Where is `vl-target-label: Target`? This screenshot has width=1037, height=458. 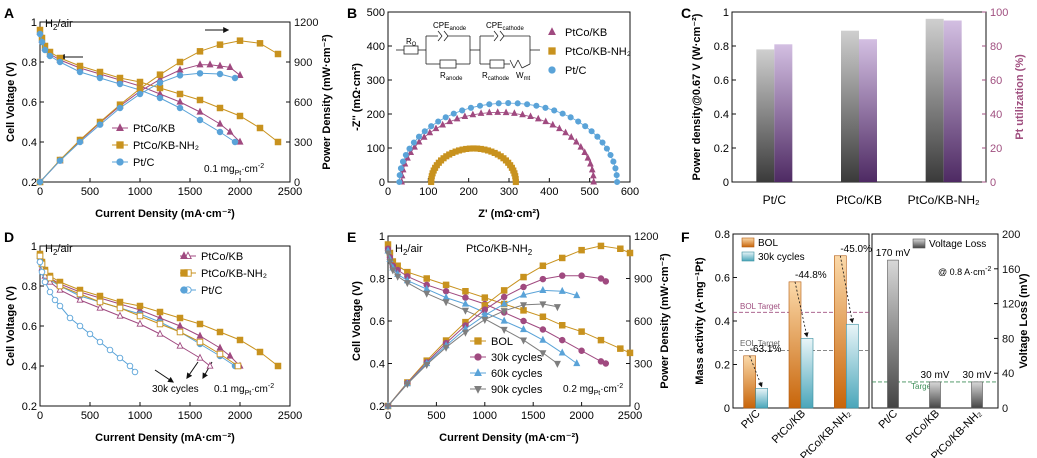 vl-target-label: Target is located at coordinates (922, 386).